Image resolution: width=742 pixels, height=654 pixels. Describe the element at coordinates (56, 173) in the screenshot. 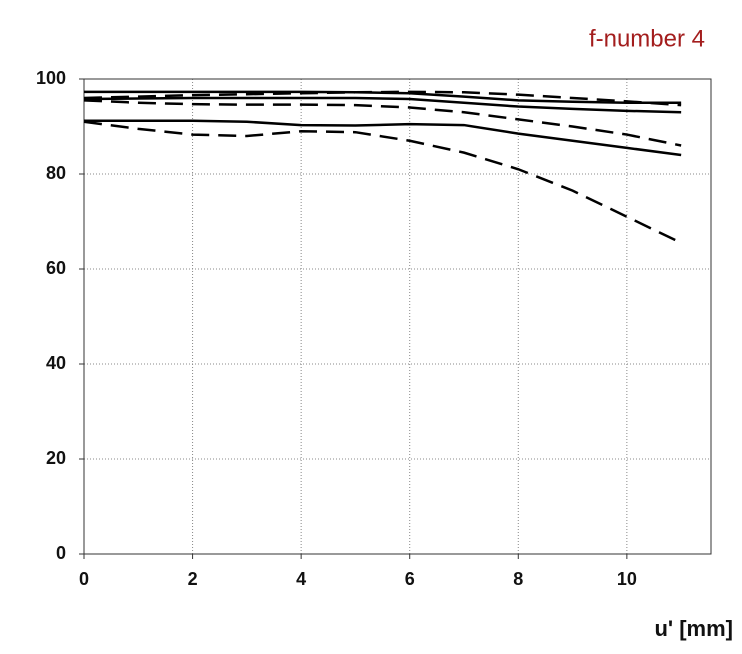

I see `y-tick-label: 80` at that location.